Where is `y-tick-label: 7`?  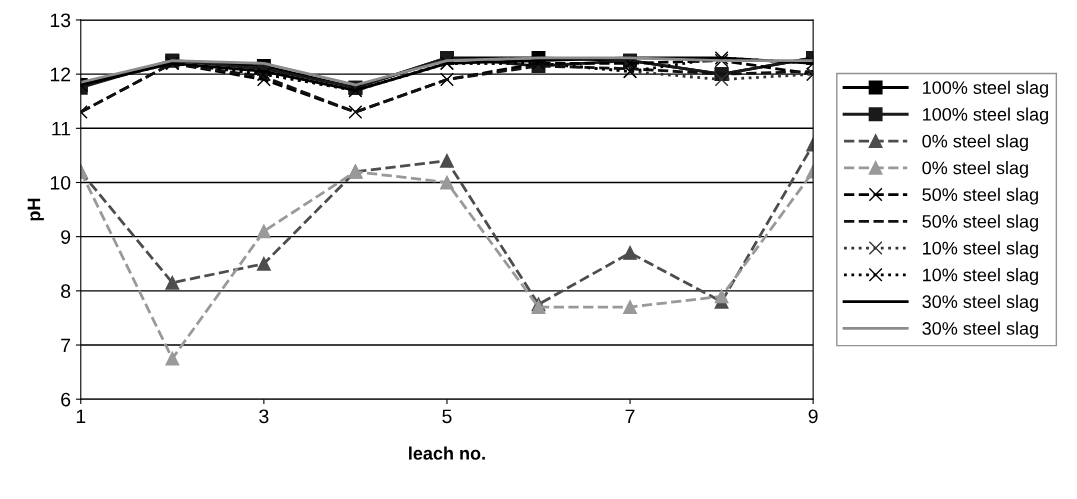
y-tick-label: 7 is located at coordinates (66, 345).